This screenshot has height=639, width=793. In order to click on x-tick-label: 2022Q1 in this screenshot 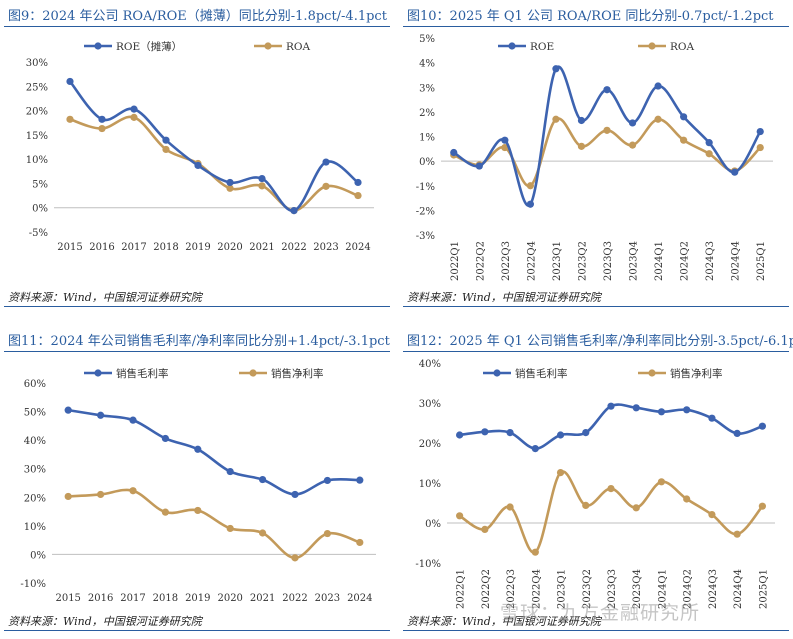, I will do `click(455, 261)`.